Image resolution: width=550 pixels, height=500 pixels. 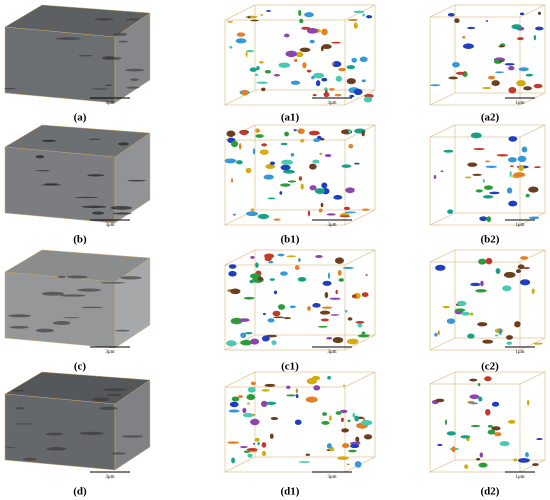 I want to click on panel-label: (c2), so click(x=490, y=367).